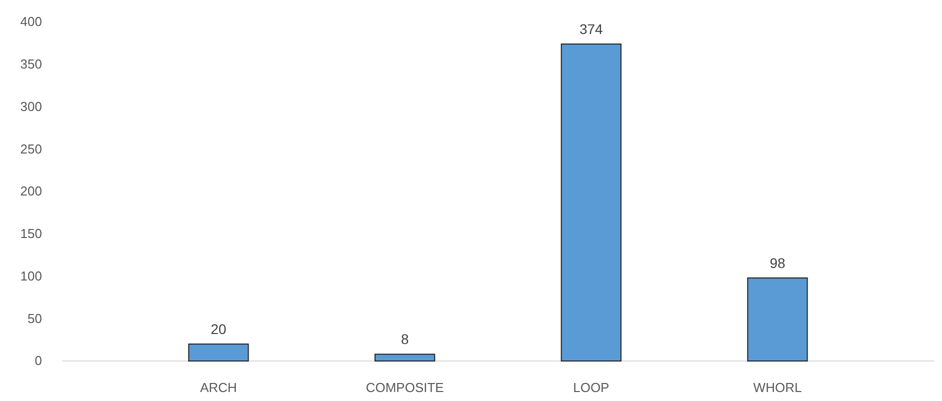 The image size is (942, 401). Describe the element at coordinates (777, 388) in the screenshot. I see `x-tick-label: WHORL` at that location.